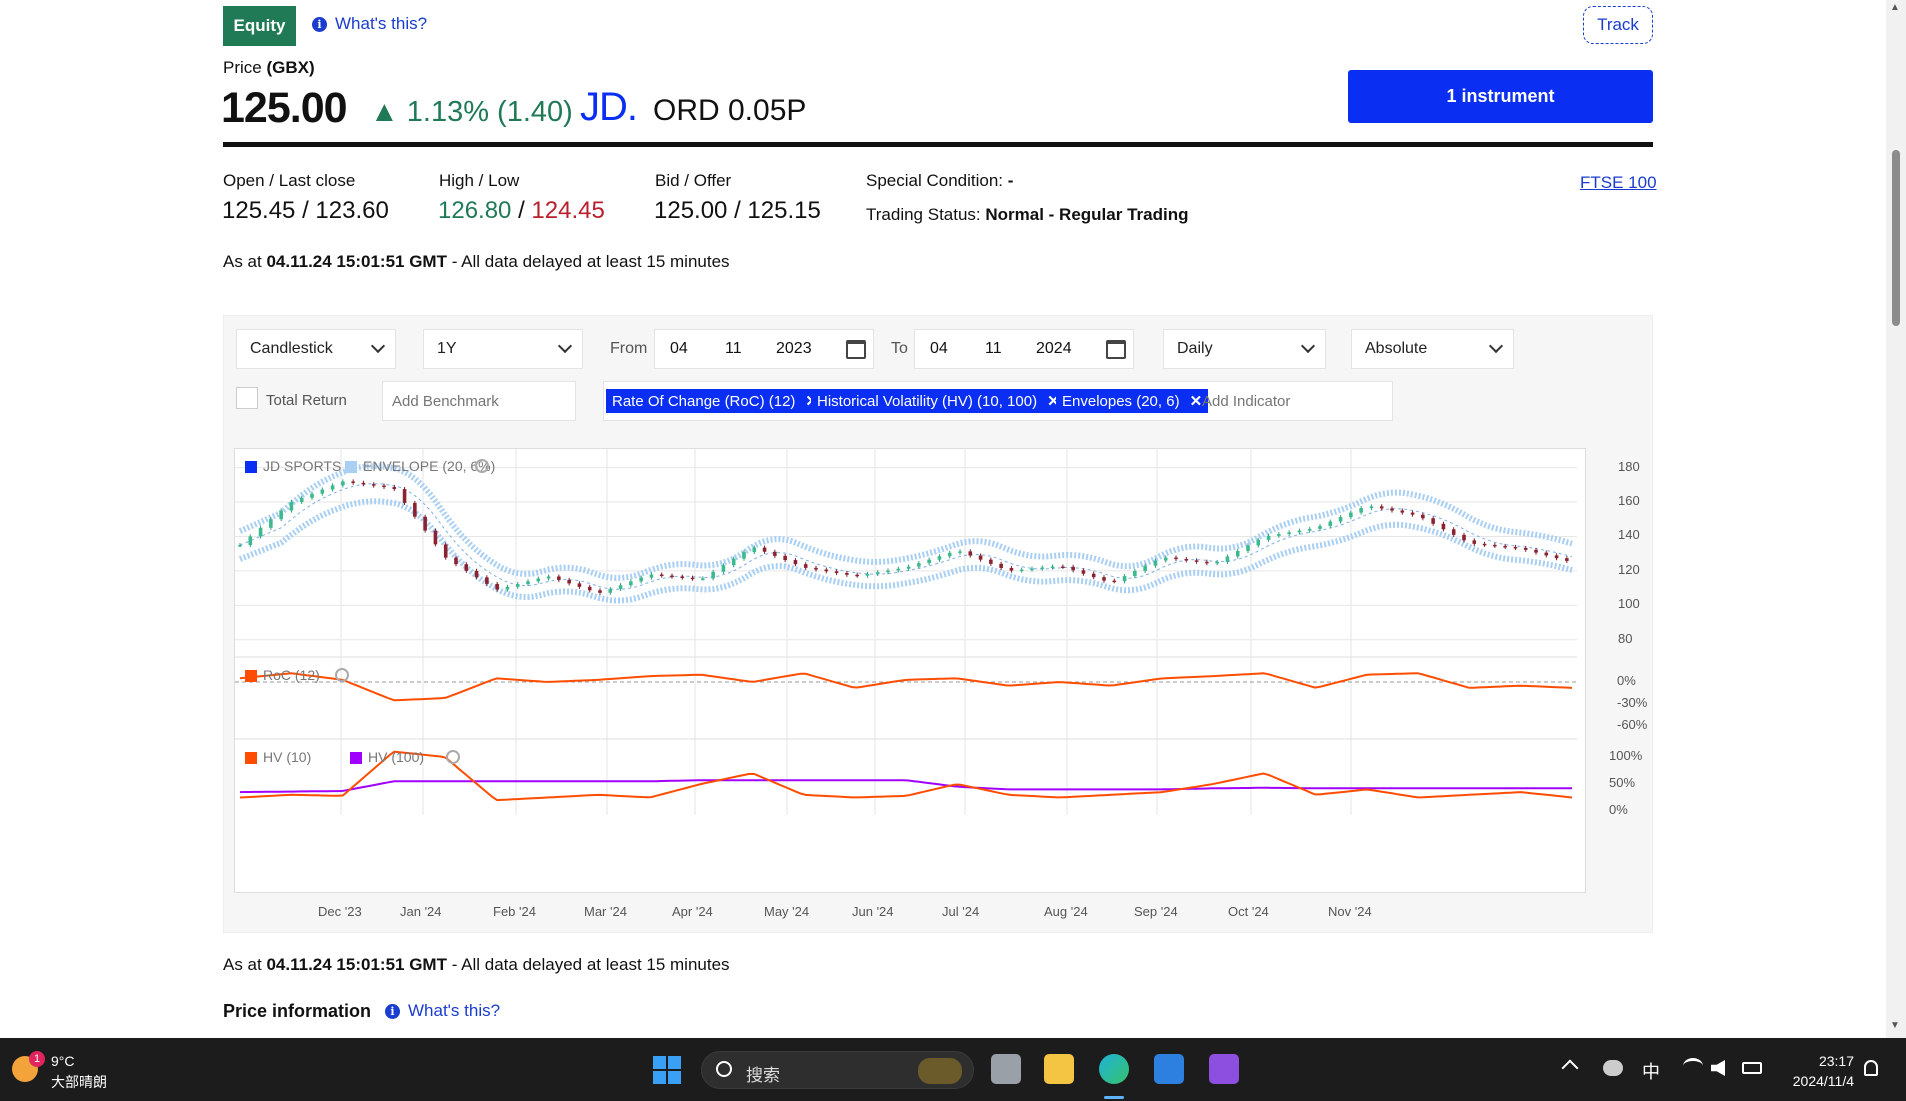 Image resolution: width=1906 pixels, height=1101 pixels. I want to click on taskbar-search: 搜索, so click(837, 1070).